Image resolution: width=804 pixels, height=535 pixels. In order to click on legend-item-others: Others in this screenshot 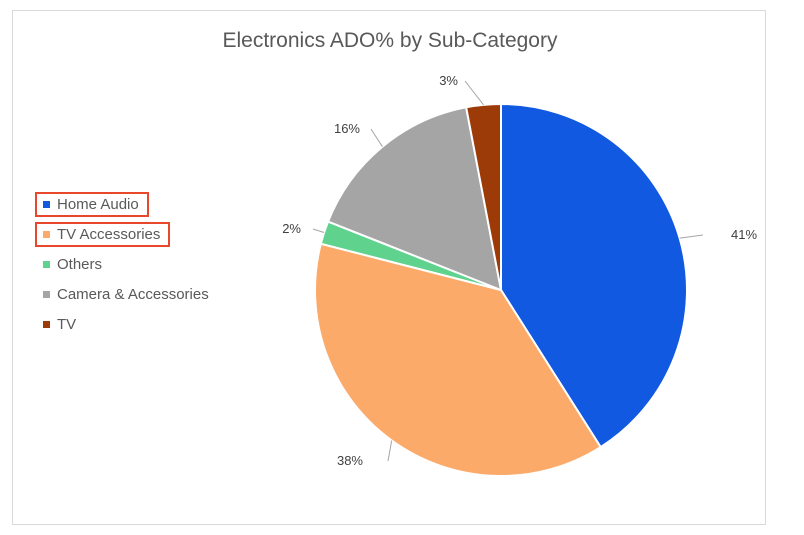, I will do `click(127, 264)`.